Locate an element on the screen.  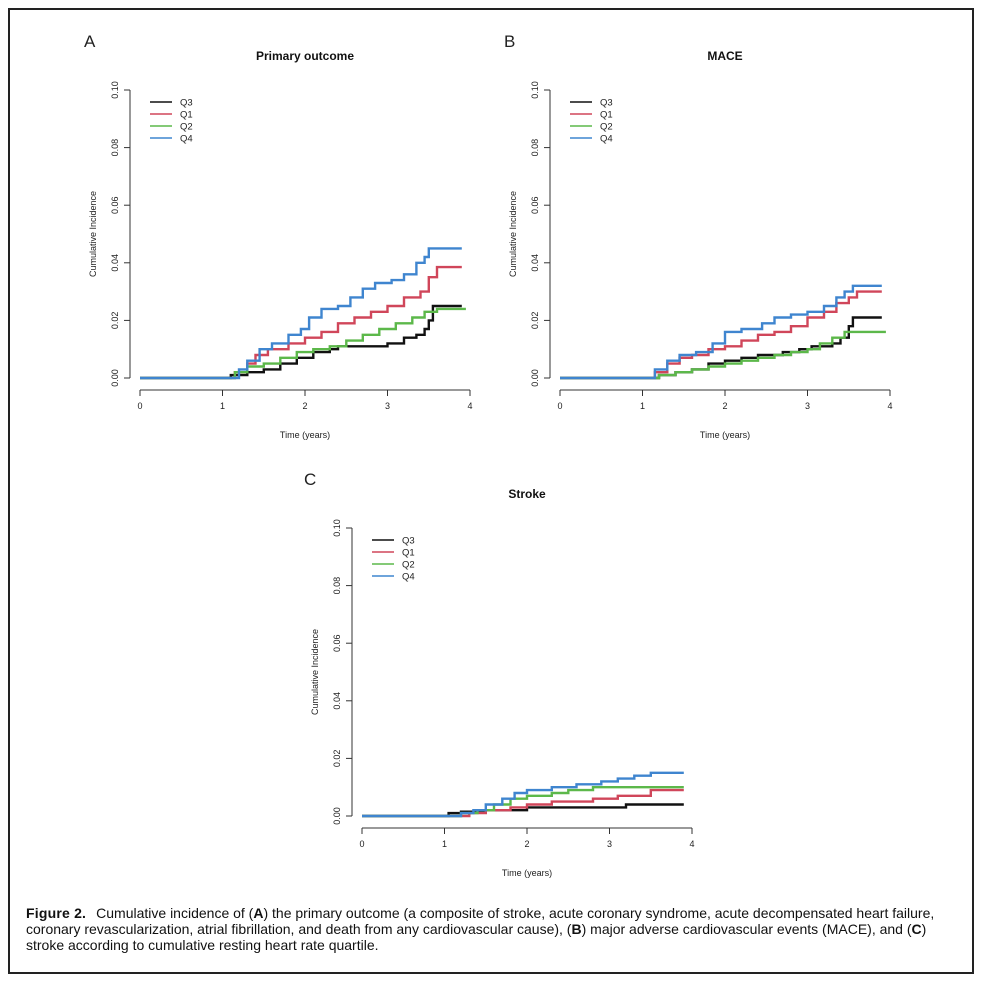
caption-panel-ref-a: A is located at coordinates (258, 913).